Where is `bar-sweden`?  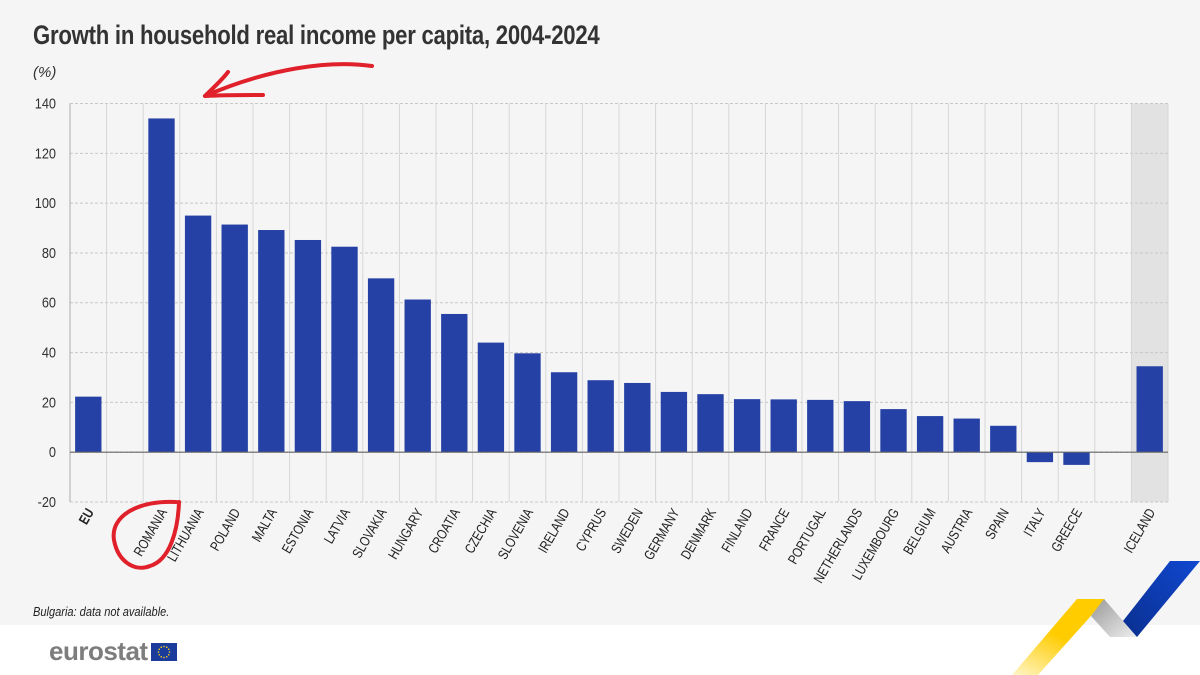 bar-sweden is located at coordinates (637, 417).